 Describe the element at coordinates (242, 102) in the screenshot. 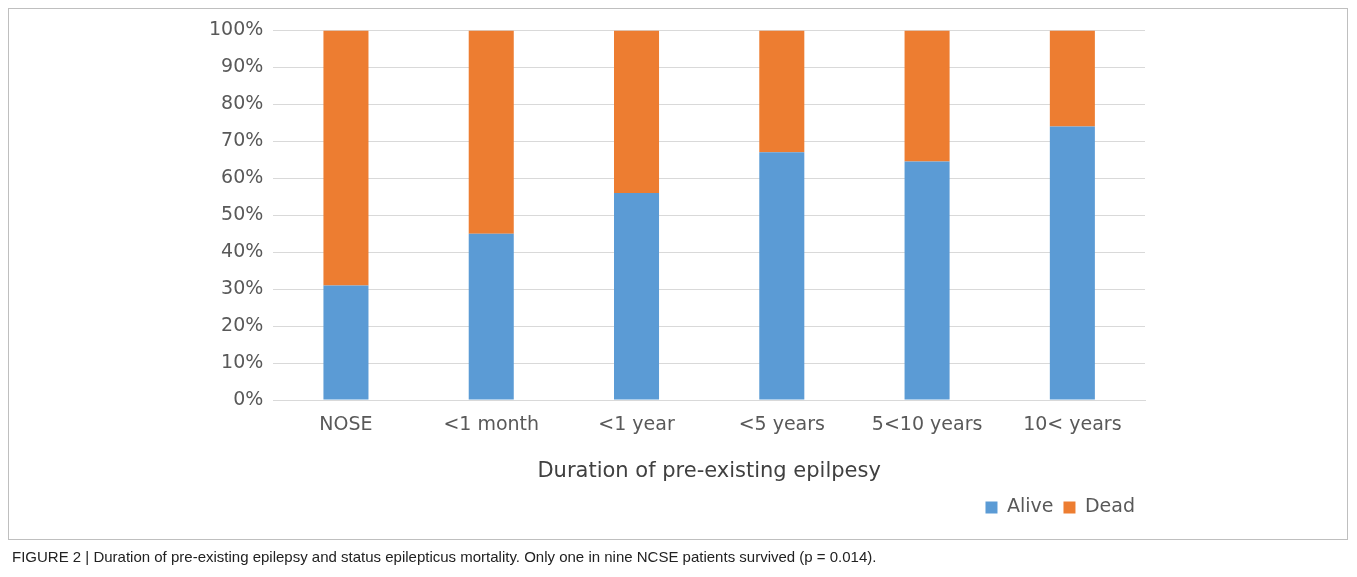

I see `y-tick-label: 80%` at that location.